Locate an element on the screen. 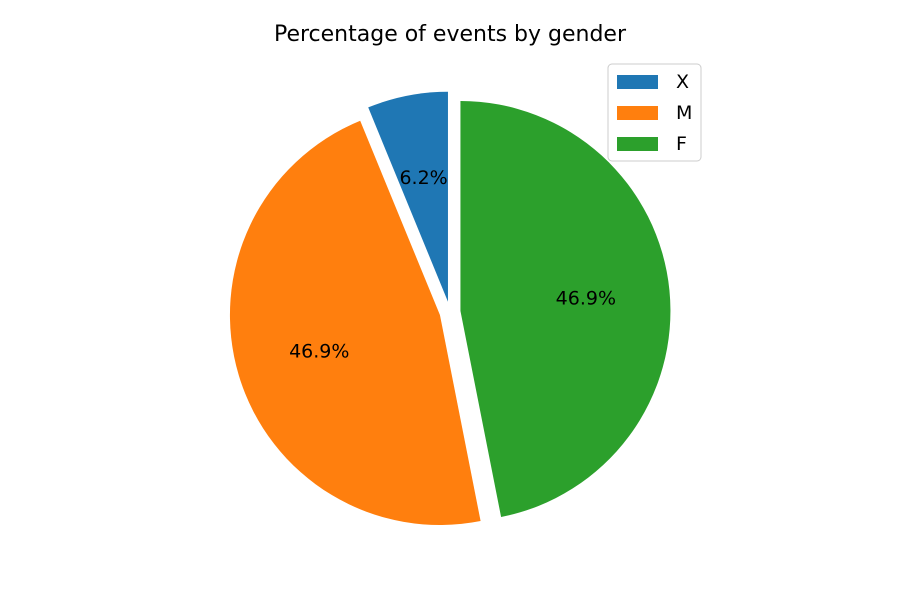 This screenshot has height=600, width=900. legend: XMF is located at coordinates (654, 112).